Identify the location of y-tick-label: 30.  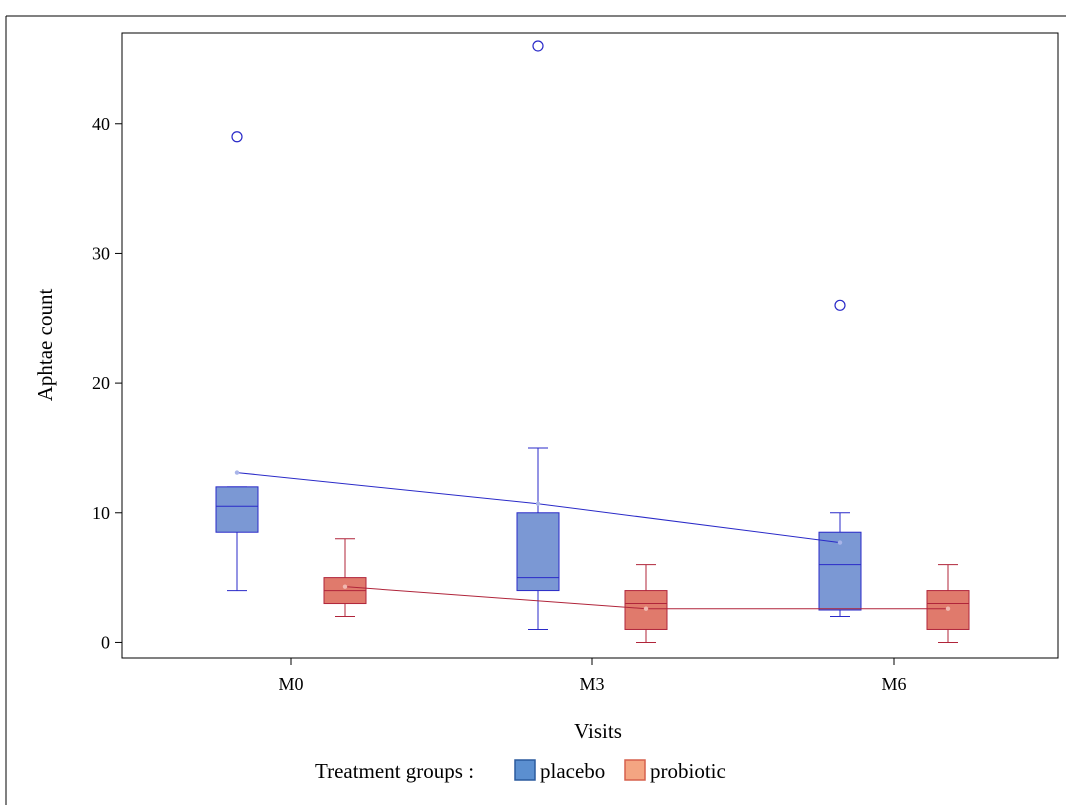
(101, 253).